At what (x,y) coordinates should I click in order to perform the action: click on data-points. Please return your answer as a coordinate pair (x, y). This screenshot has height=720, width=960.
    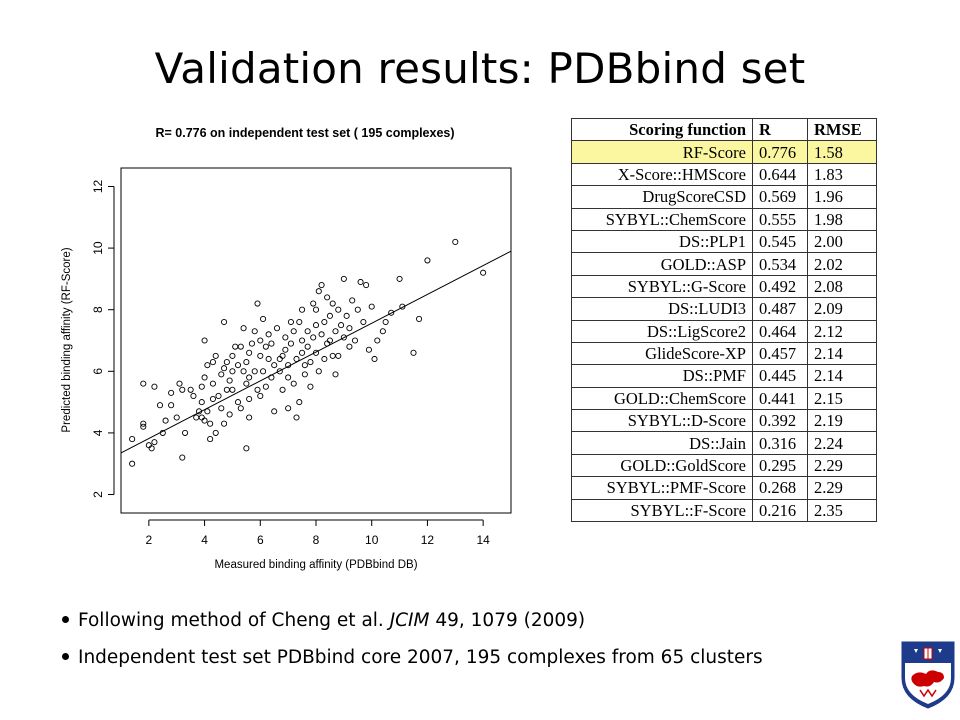
    Looking at the image, I should click on (308, 352).